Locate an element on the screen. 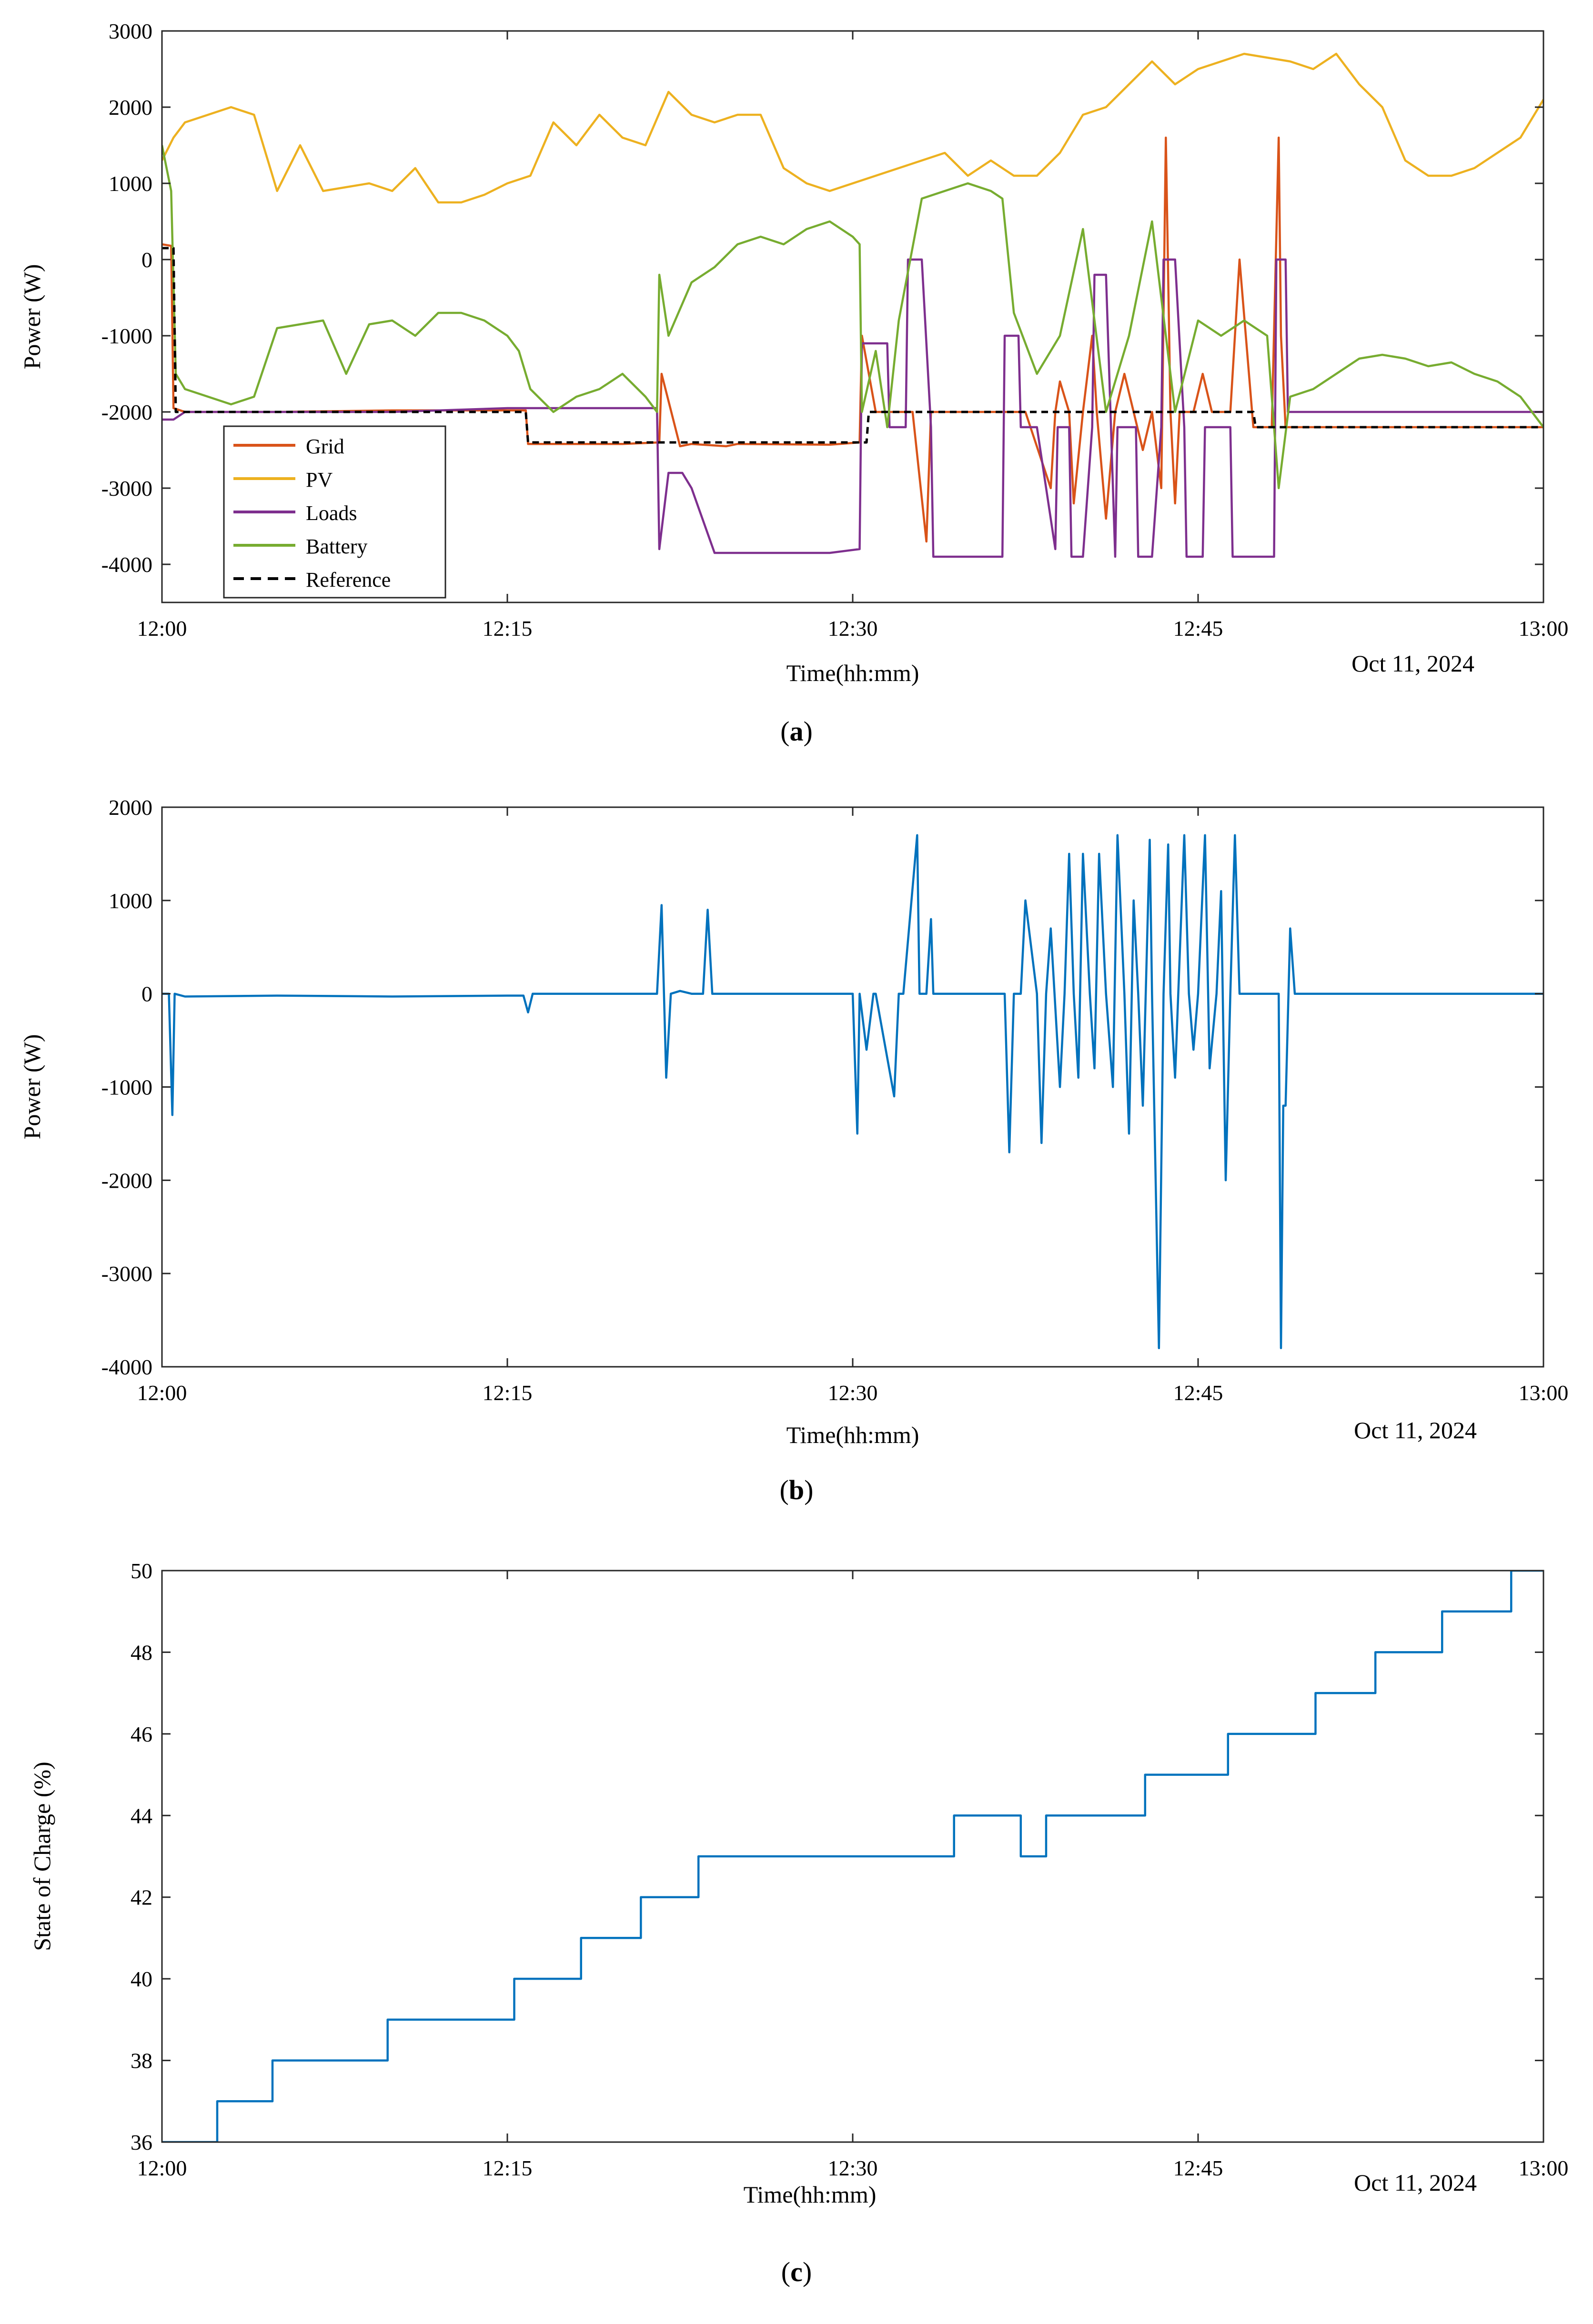 This screenshot has height=2324, width=1593. panel-caption-b: (b) is located at coordinates (797, 1490).